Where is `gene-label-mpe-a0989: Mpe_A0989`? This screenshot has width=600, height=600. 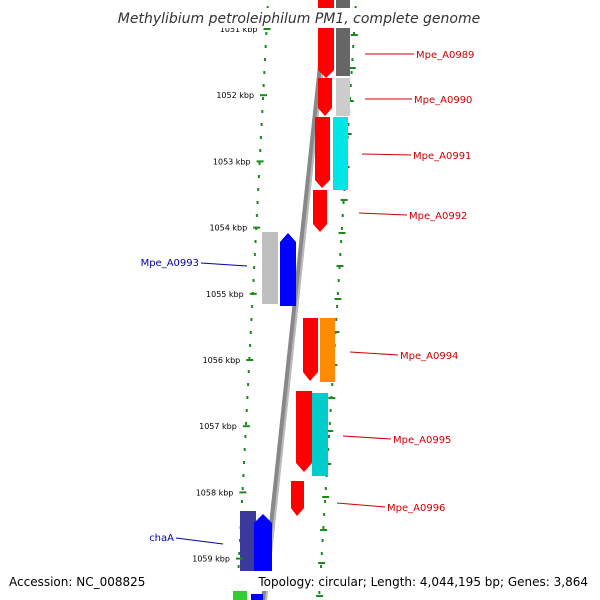 gene-label-mpe-a0989: Mpe_A0989 is located at coordinates (445, 55).